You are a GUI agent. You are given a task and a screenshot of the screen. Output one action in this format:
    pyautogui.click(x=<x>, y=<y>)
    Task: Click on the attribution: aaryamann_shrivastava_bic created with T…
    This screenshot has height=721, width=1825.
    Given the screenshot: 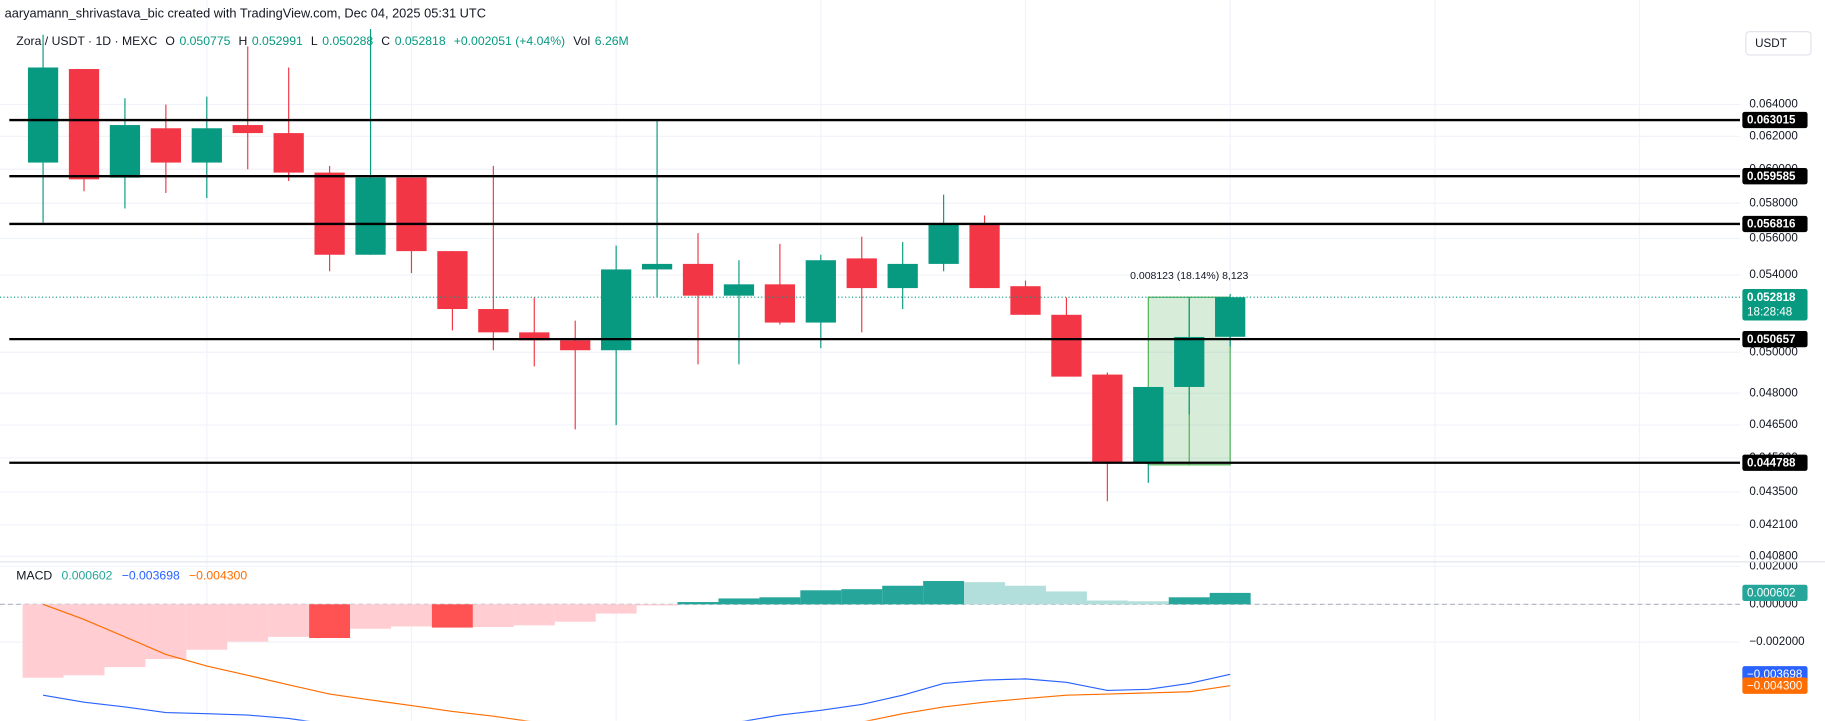 What is the action you would take?
    pyautogui.click(x=245, y=13)
    